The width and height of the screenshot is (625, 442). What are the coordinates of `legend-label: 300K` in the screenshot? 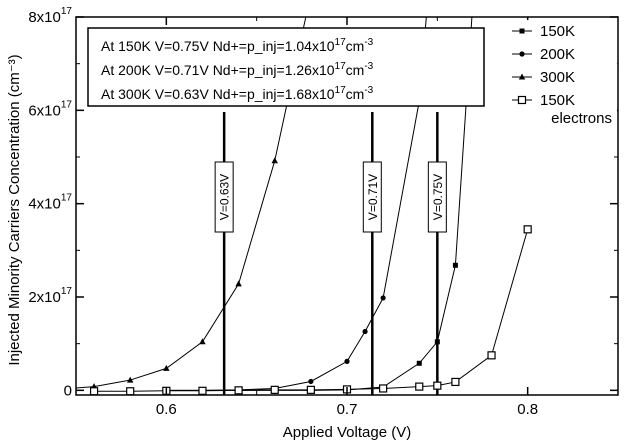 It's located at (557, 77).